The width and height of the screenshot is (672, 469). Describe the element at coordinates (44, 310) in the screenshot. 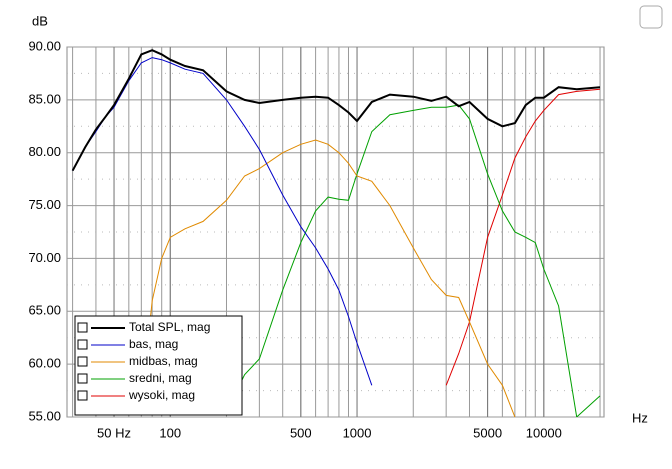

I see `y-tick-label: 65.00` at that location.